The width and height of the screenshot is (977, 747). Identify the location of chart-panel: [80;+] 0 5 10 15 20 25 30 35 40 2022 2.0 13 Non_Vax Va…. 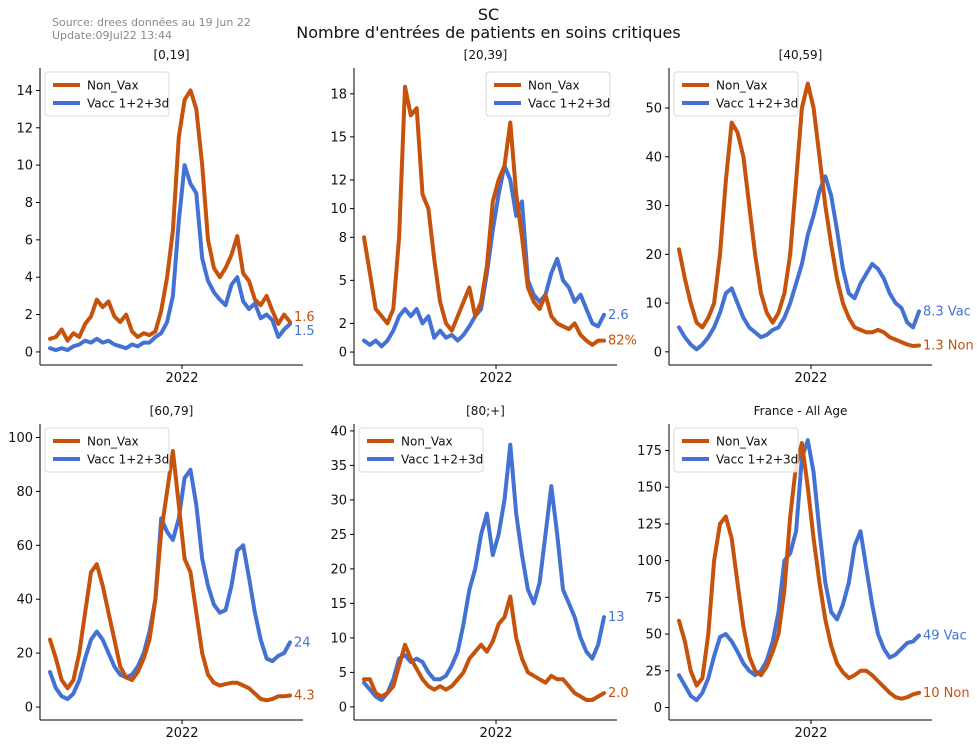
(479, 572).